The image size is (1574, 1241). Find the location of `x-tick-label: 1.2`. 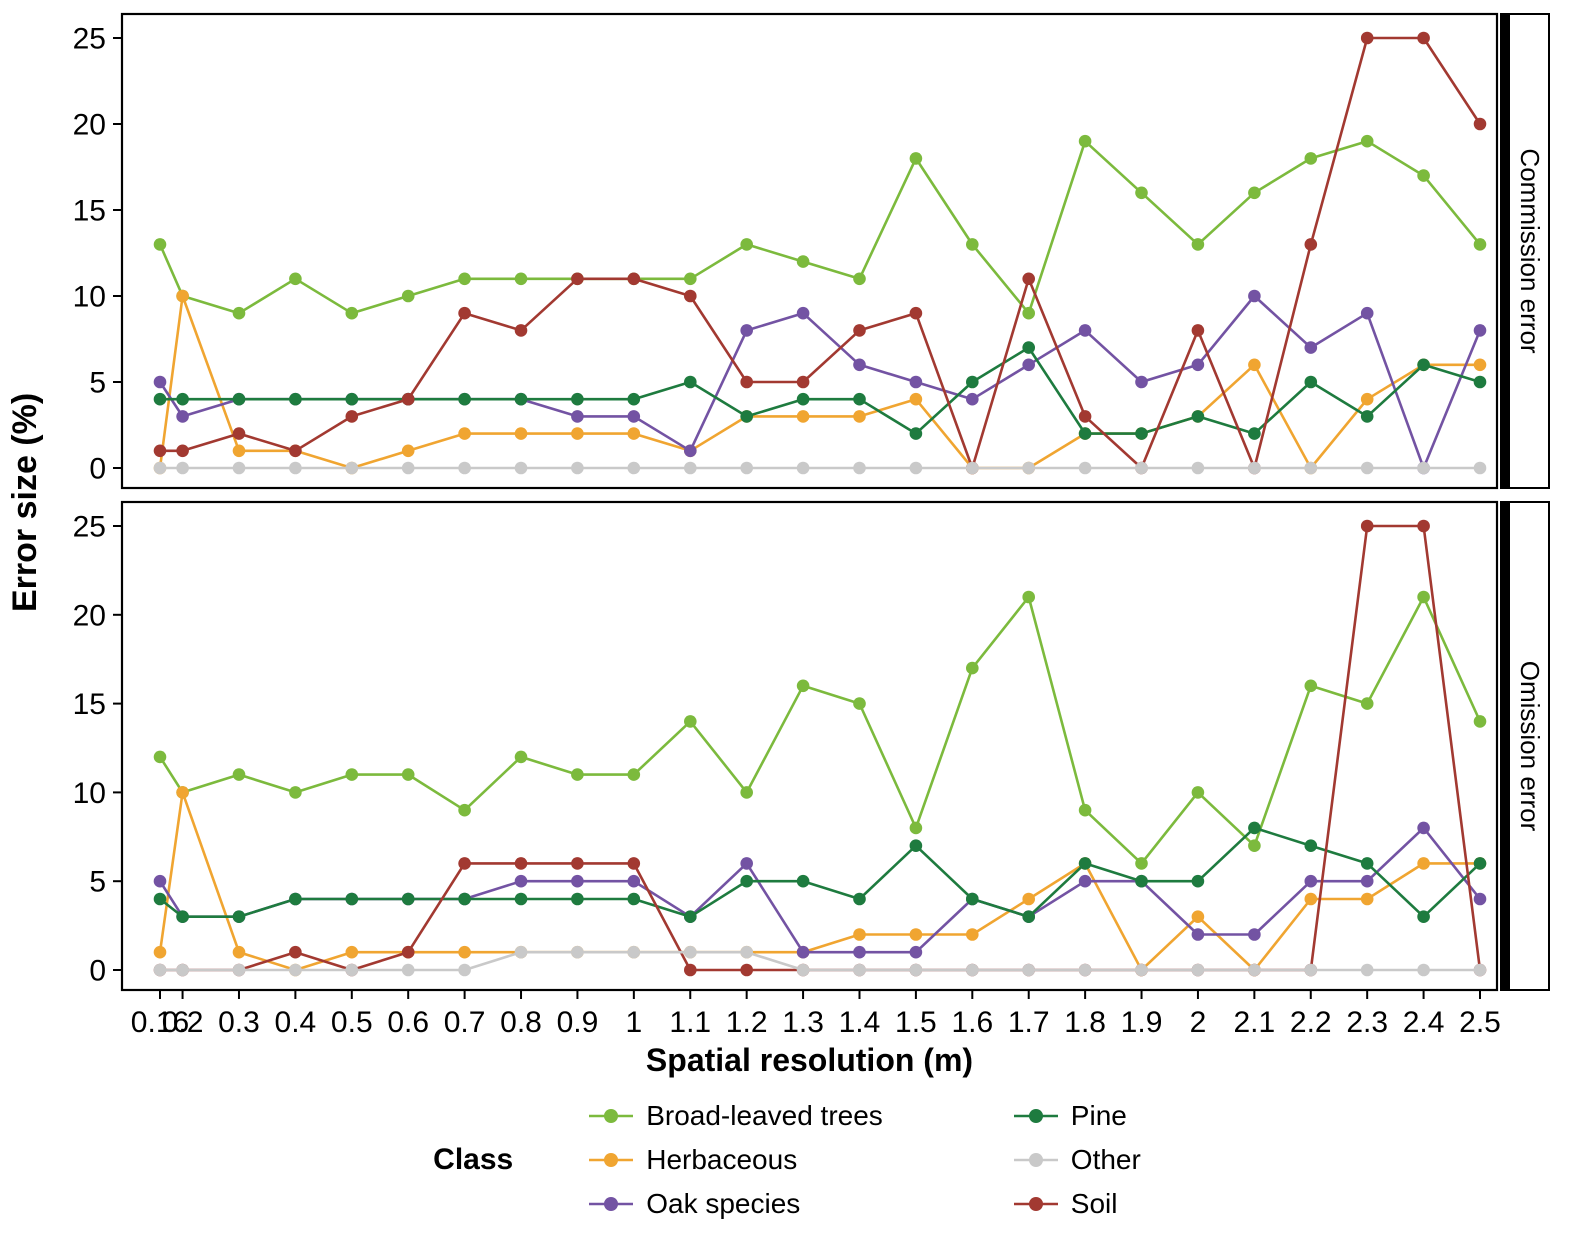

x-tick-label: 1.2 is located at coordinates (747, 1022).